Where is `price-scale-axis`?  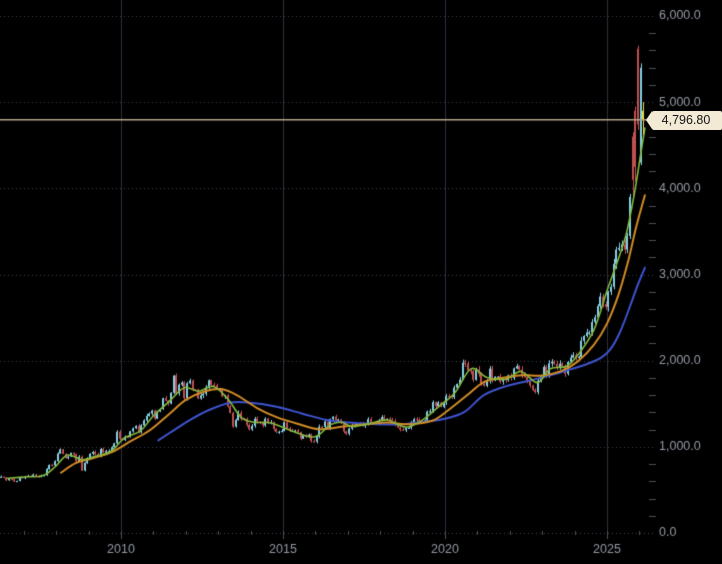
price-scale-axis is located at coordinates (687, 266).